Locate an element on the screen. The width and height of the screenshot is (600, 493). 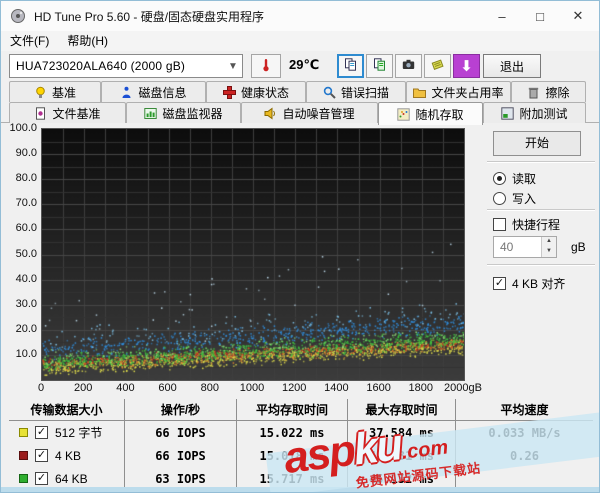
short-stroke-checkbox: 快捷行程 is located at coordinates (526, 224).